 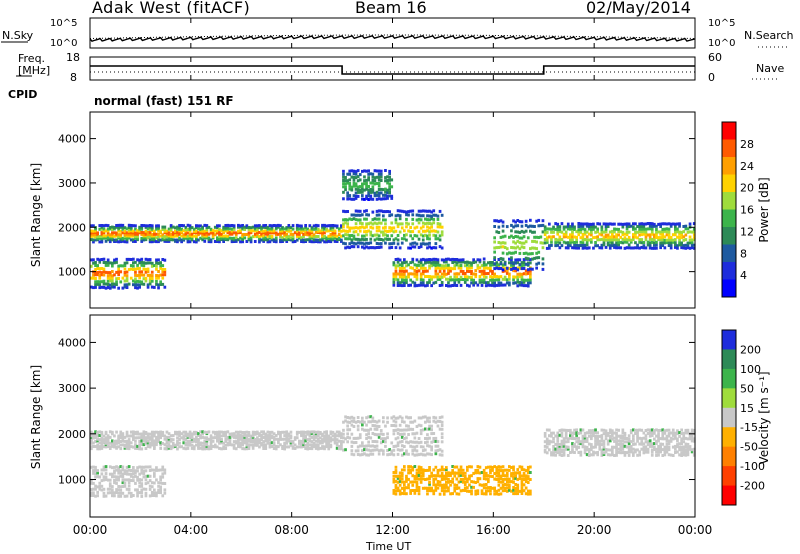 I want to click on velocity-ytick-label: 3000, so click(x=72, y=388).